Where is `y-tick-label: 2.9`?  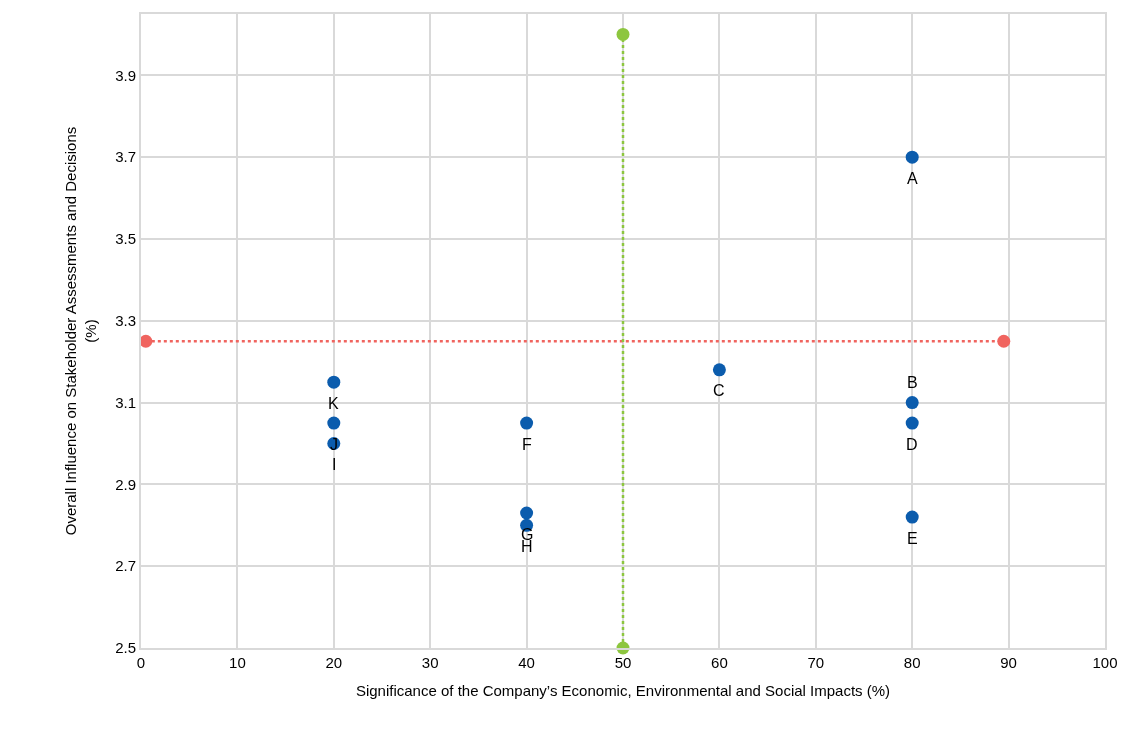
y-tick-label: 2.9 is located at coordinates (125, 484).